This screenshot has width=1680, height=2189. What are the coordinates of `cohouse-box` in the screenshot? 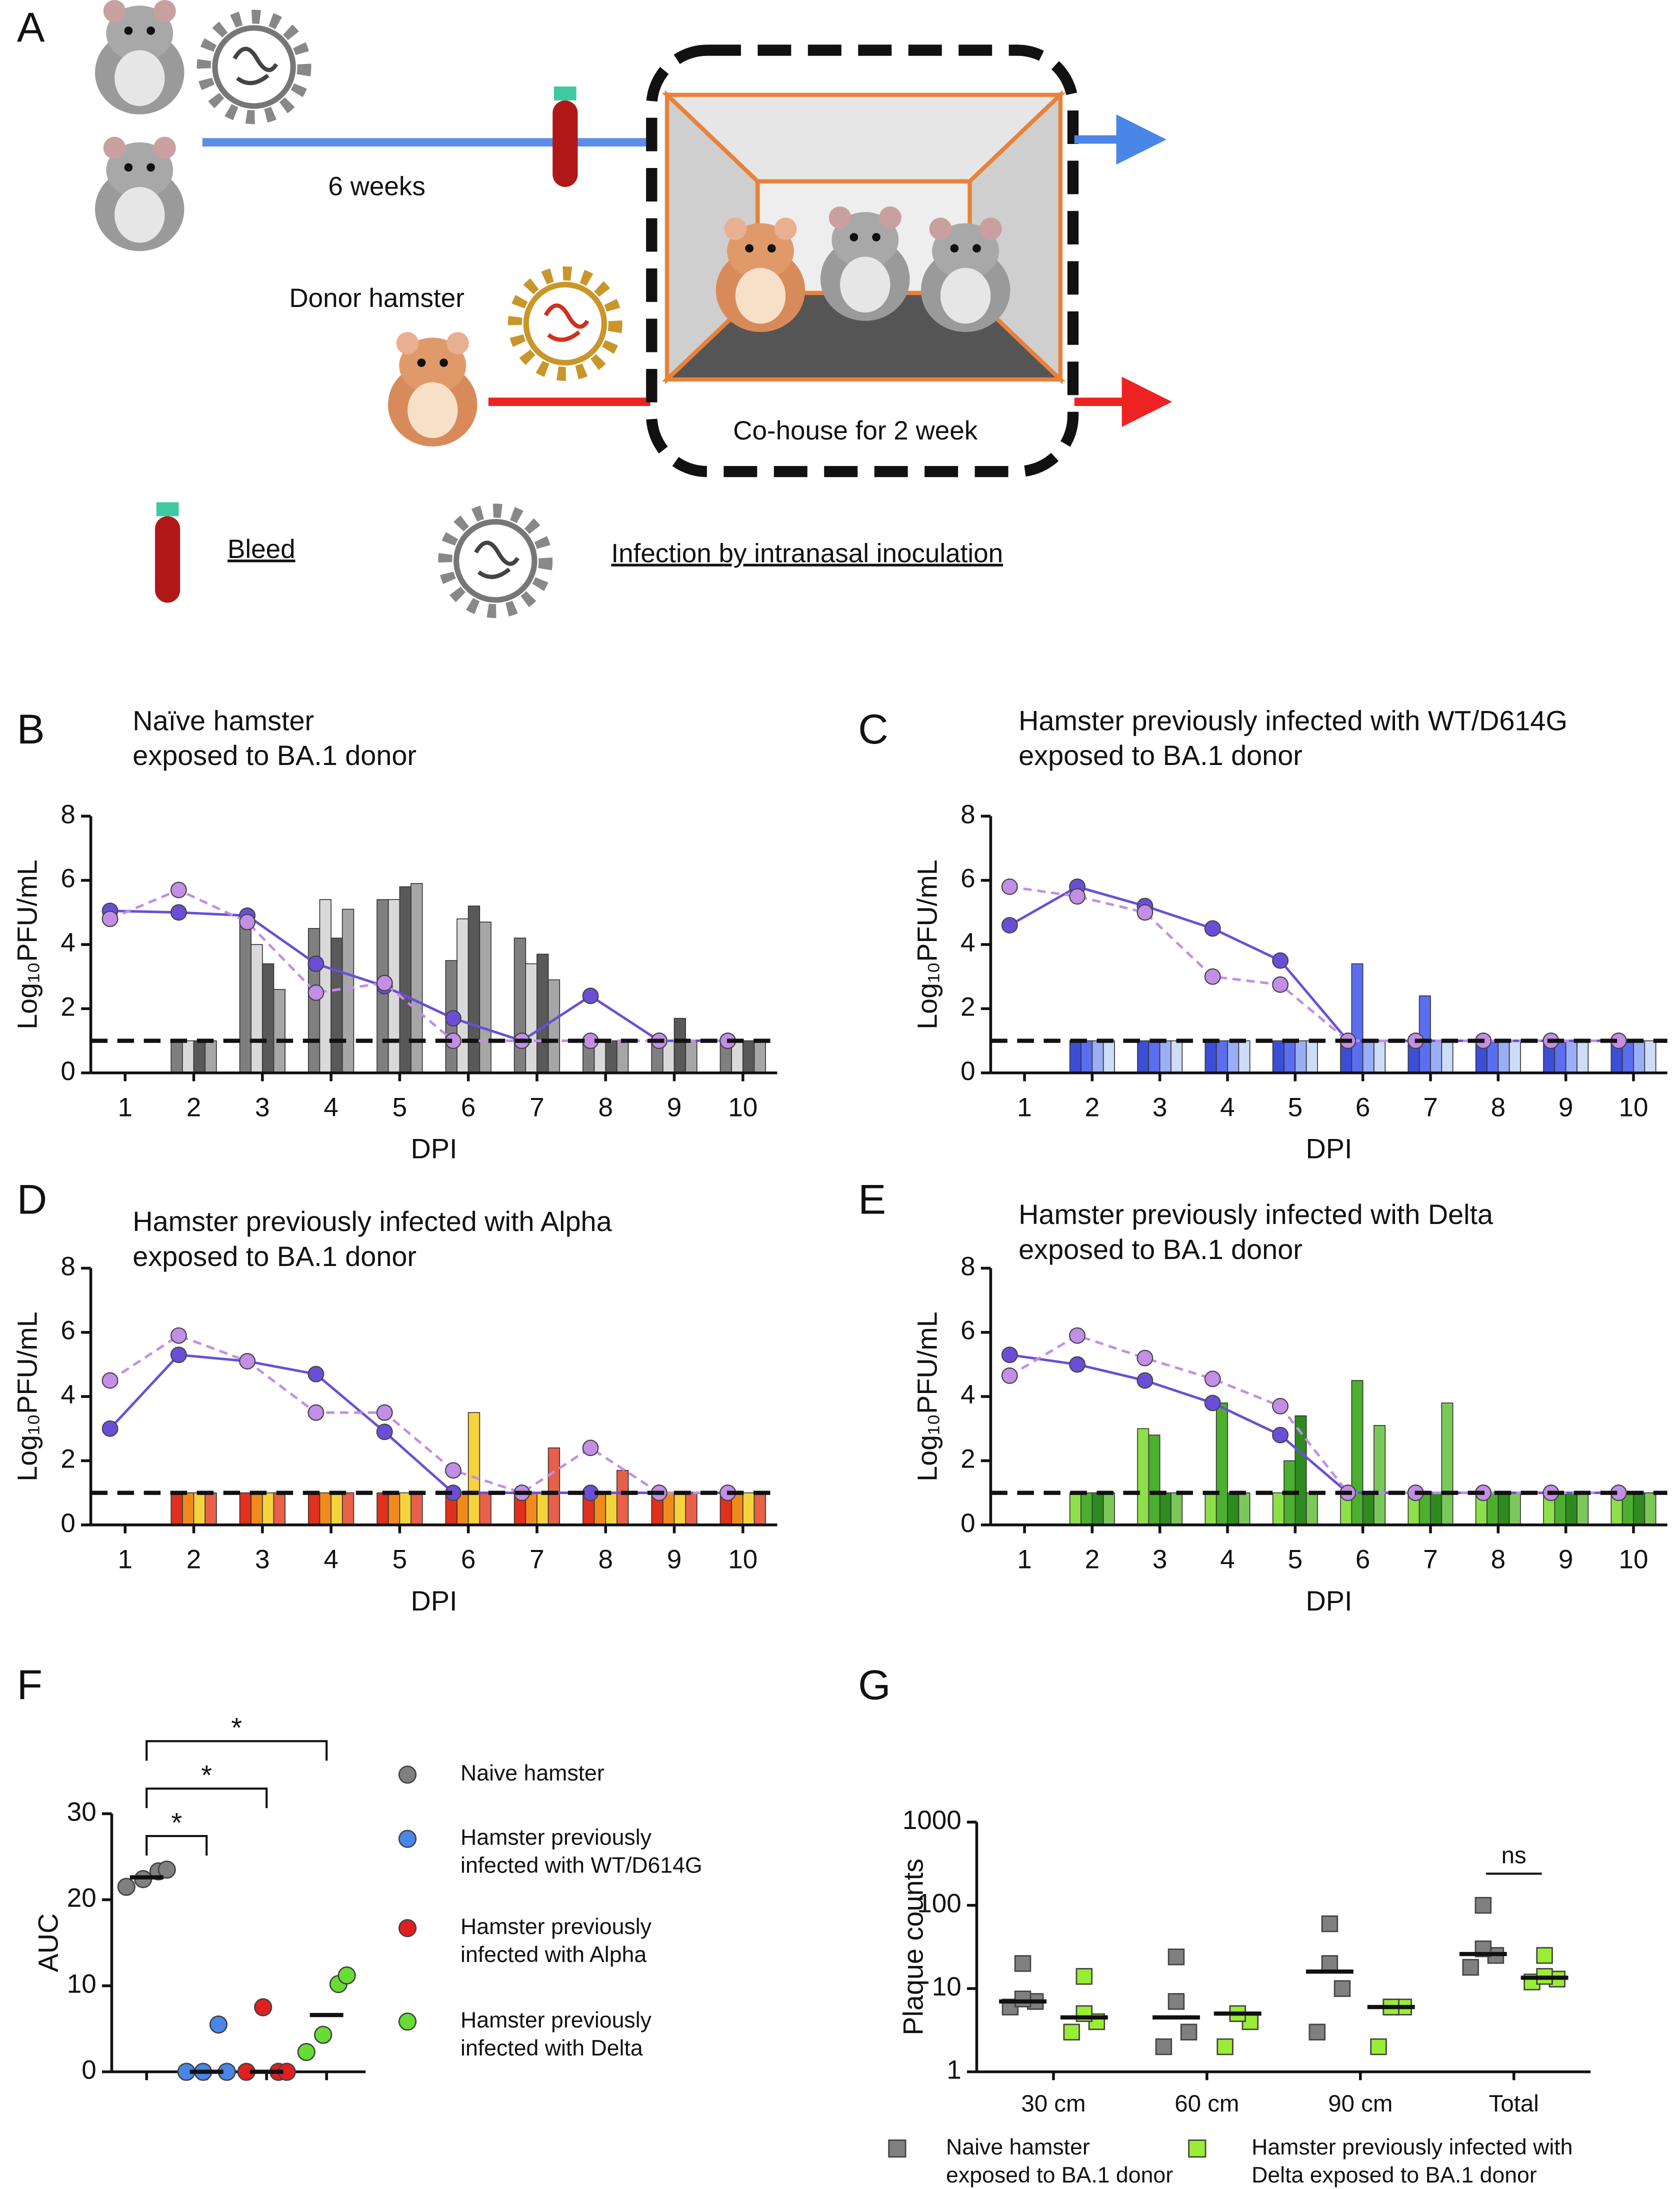 It's located at (862, 261).